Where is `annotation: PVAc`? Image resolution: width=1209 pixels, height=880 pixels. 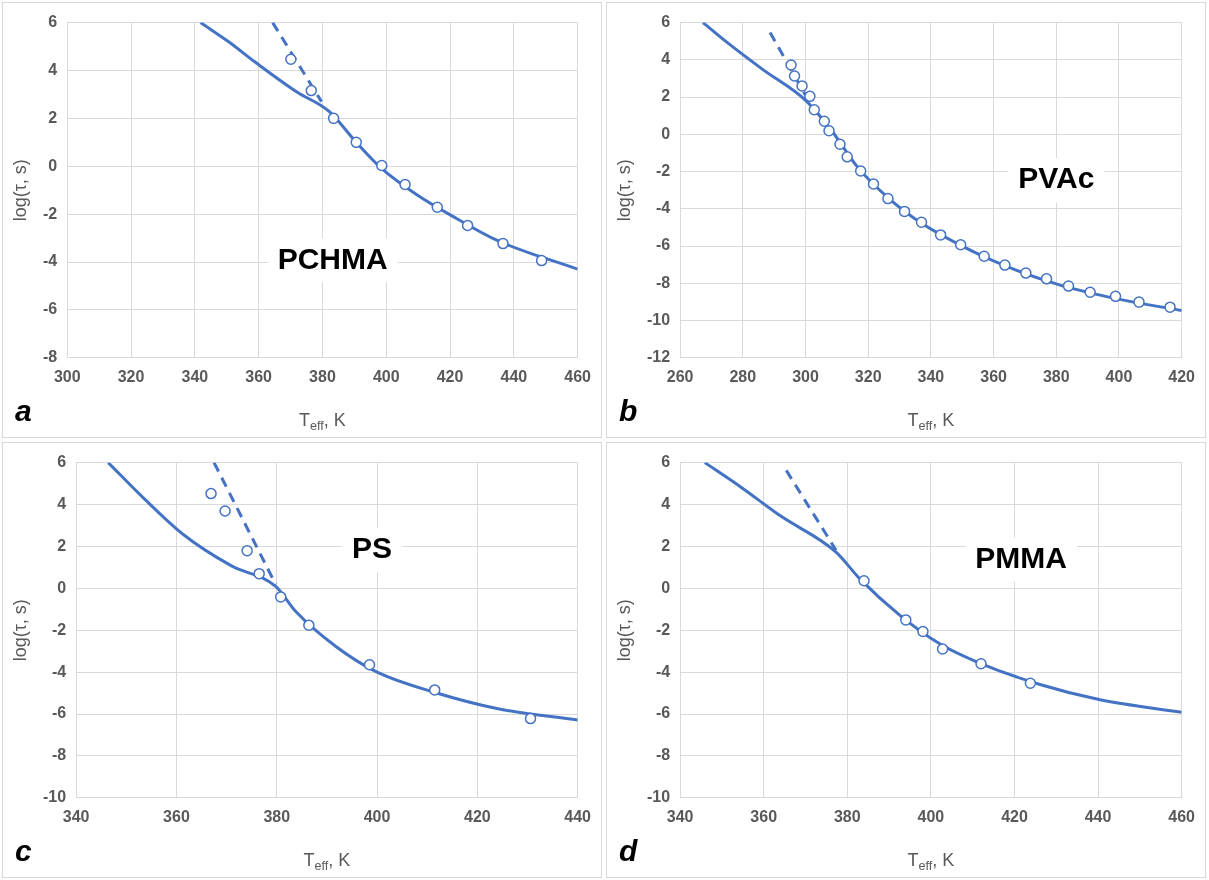 annotation: PVAc is located at coordinates (1056, 178).